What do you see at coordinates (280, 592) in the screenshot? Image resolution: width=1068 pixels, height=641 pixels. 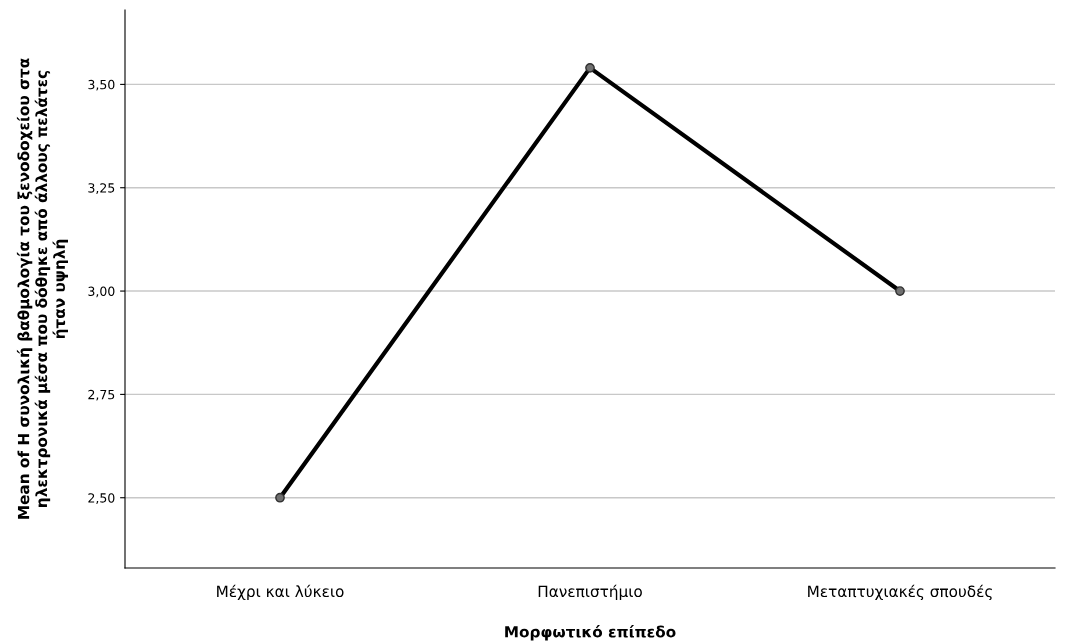 I see `x-tick-label: Μέχρι και λύκειο` at bounding box center [280, 592].